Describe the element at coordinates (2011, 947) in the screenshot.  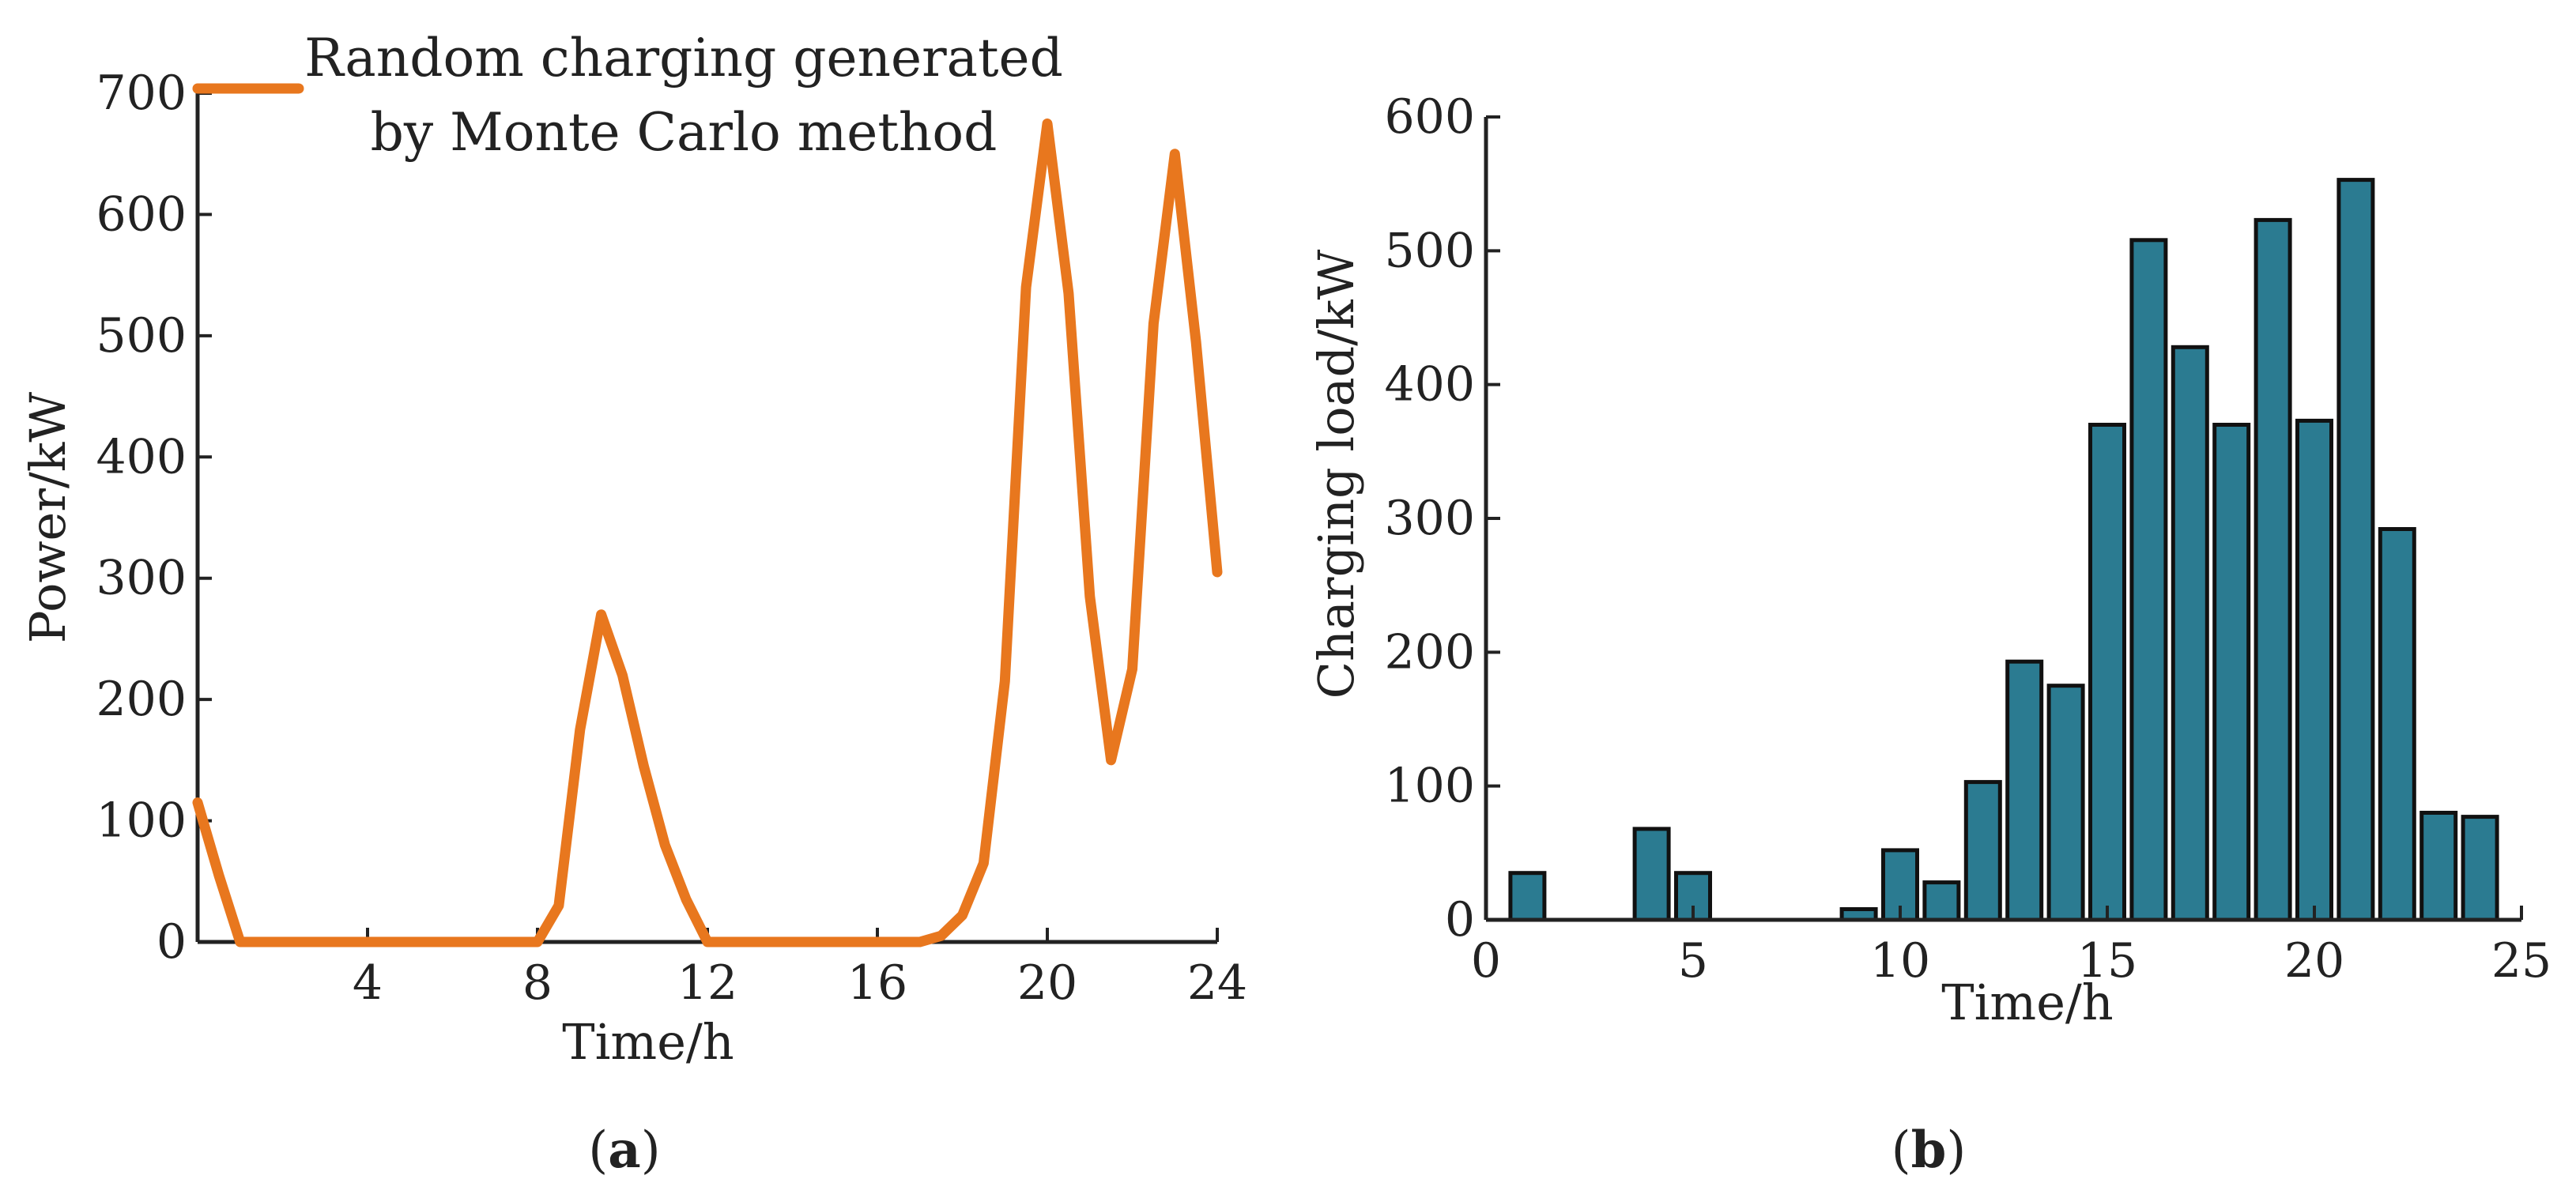
I see `panel-b-xticks: 0 5 10 15 20 25` at that location.